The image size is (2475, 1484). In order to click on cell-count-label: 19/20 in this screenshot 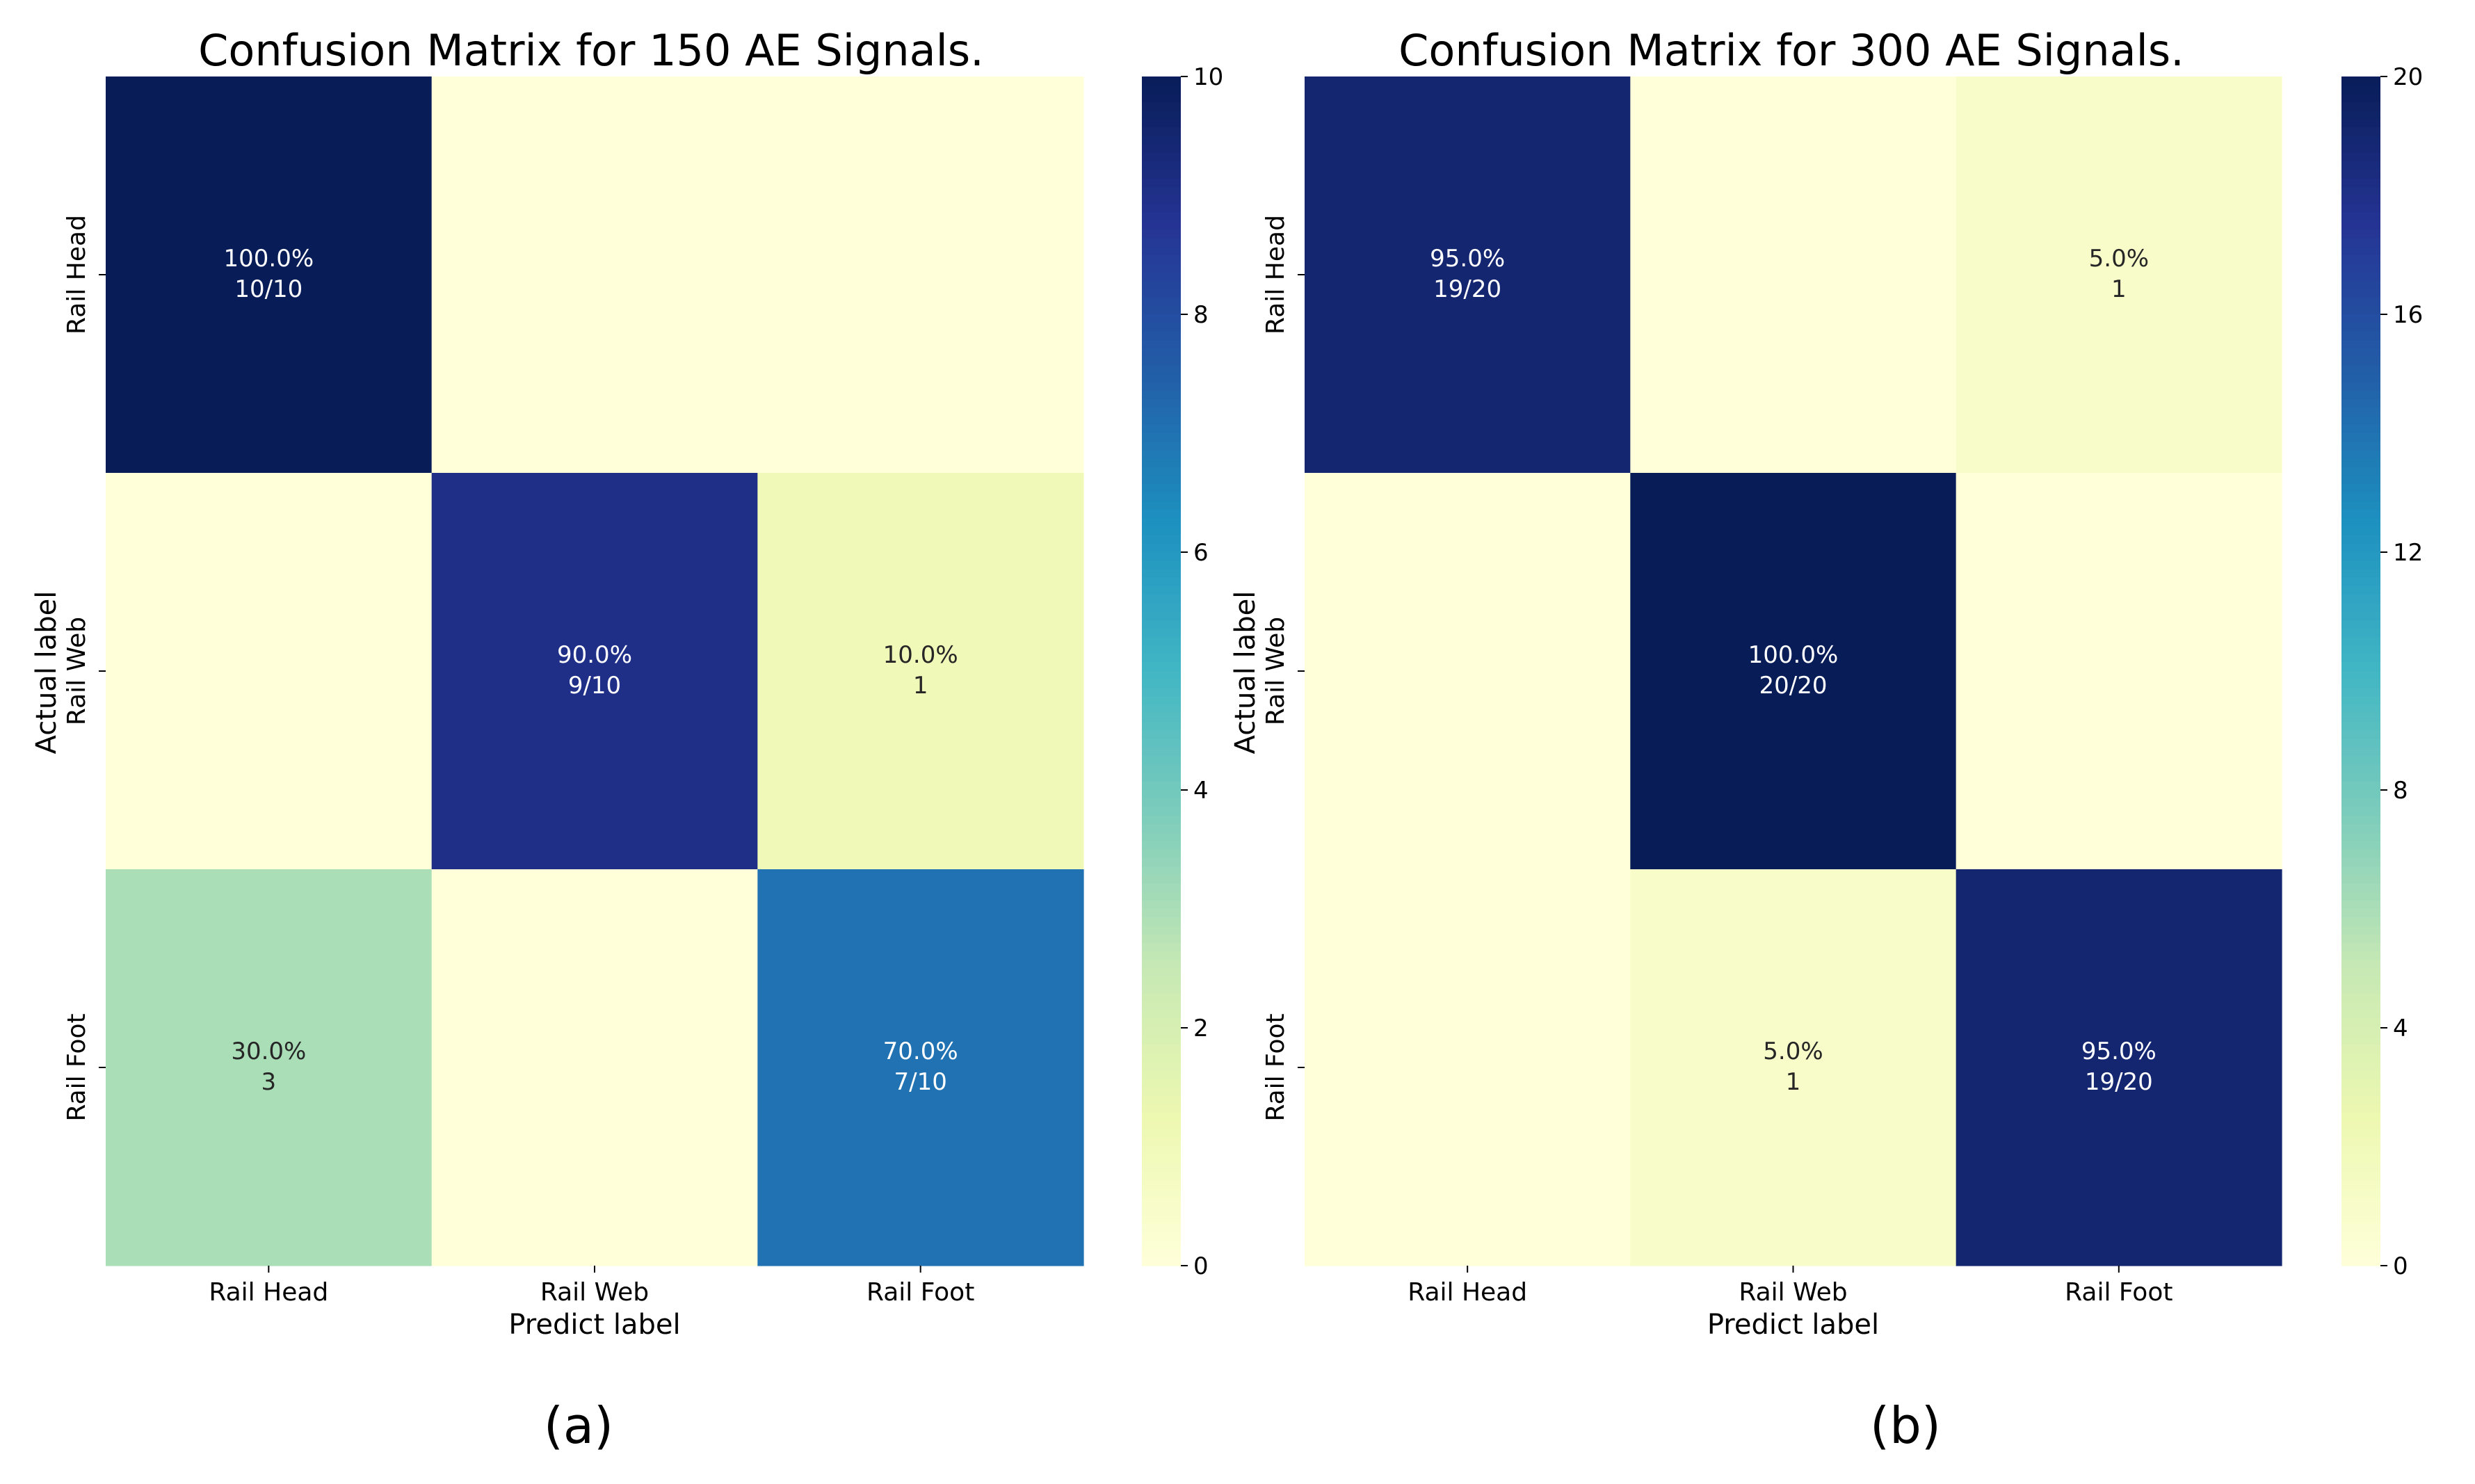, I will do `click(1467, 289)`.